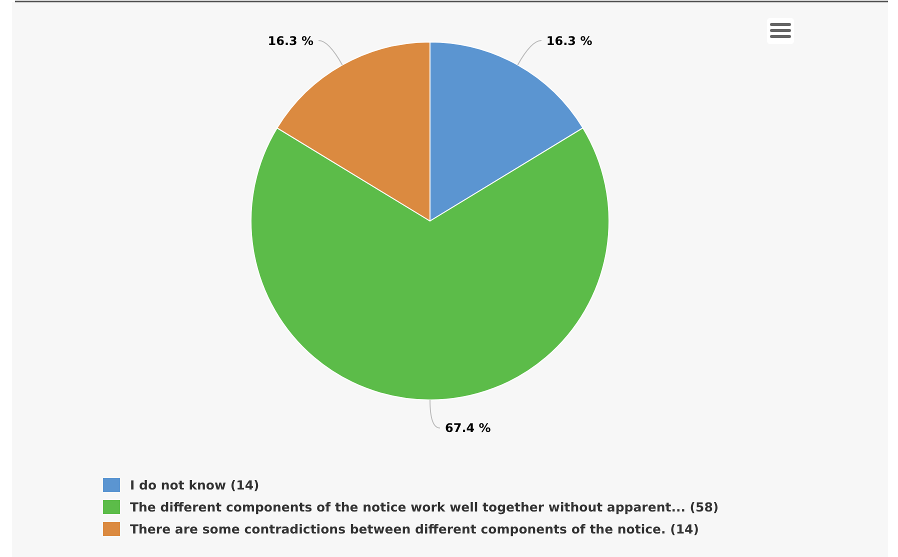 This screenshot has width=898, height=557. What do you see at coordinates (424, 506) in the screenshot?
I see `legend-label: The different components of the notice work well together without apparent... (58)` at bounding box center [424, 506].